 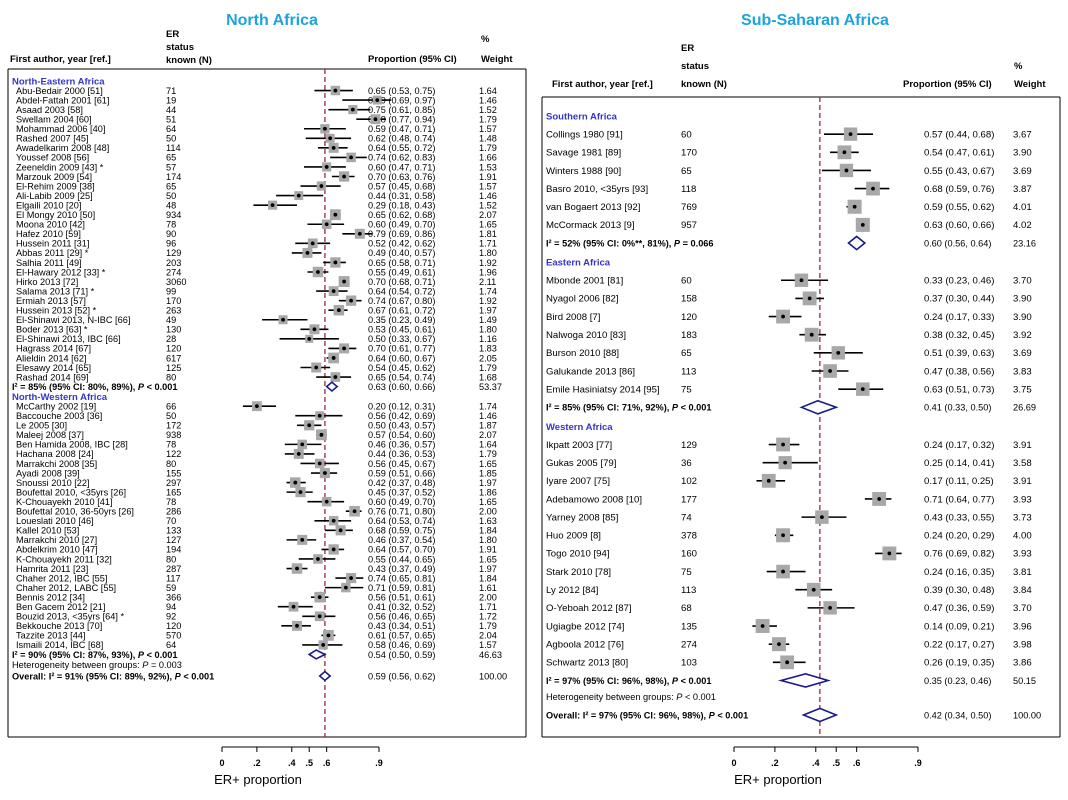 What do you see at coordinates (178, 676) in the screenshot?
I see `na-overall-label-p: P` at bounding box center [178, 676].